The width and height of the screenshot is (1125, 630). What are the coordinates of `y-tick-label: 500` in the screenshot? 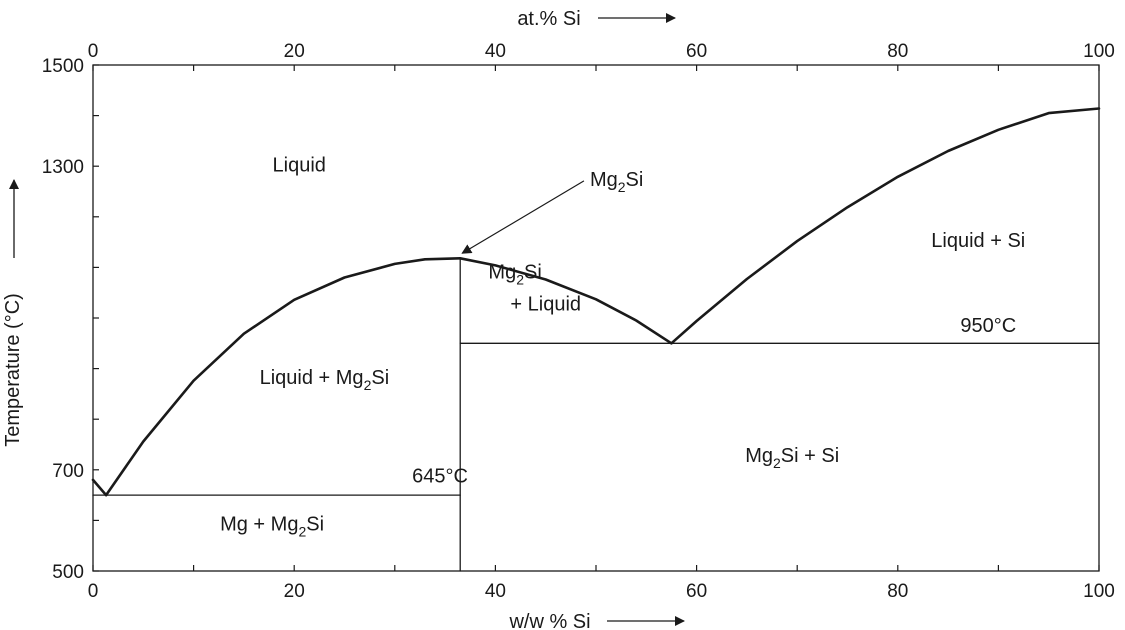 It's located at (68, 572).